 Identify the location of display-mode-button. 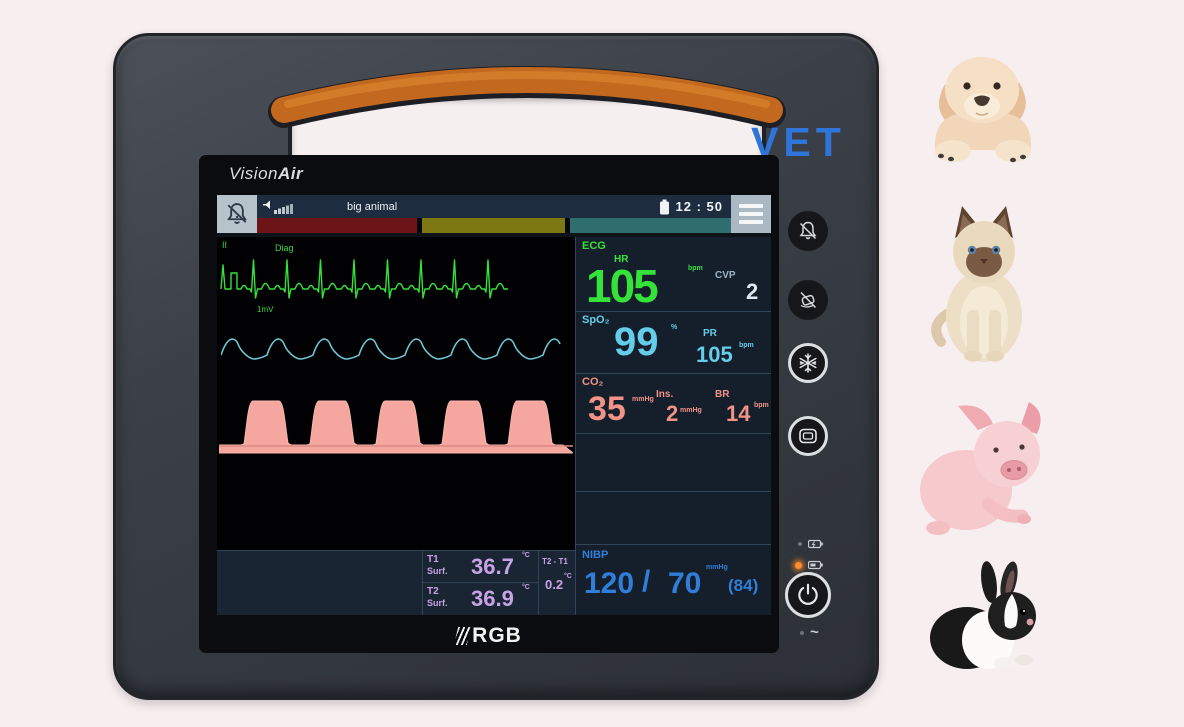
(808, 436).